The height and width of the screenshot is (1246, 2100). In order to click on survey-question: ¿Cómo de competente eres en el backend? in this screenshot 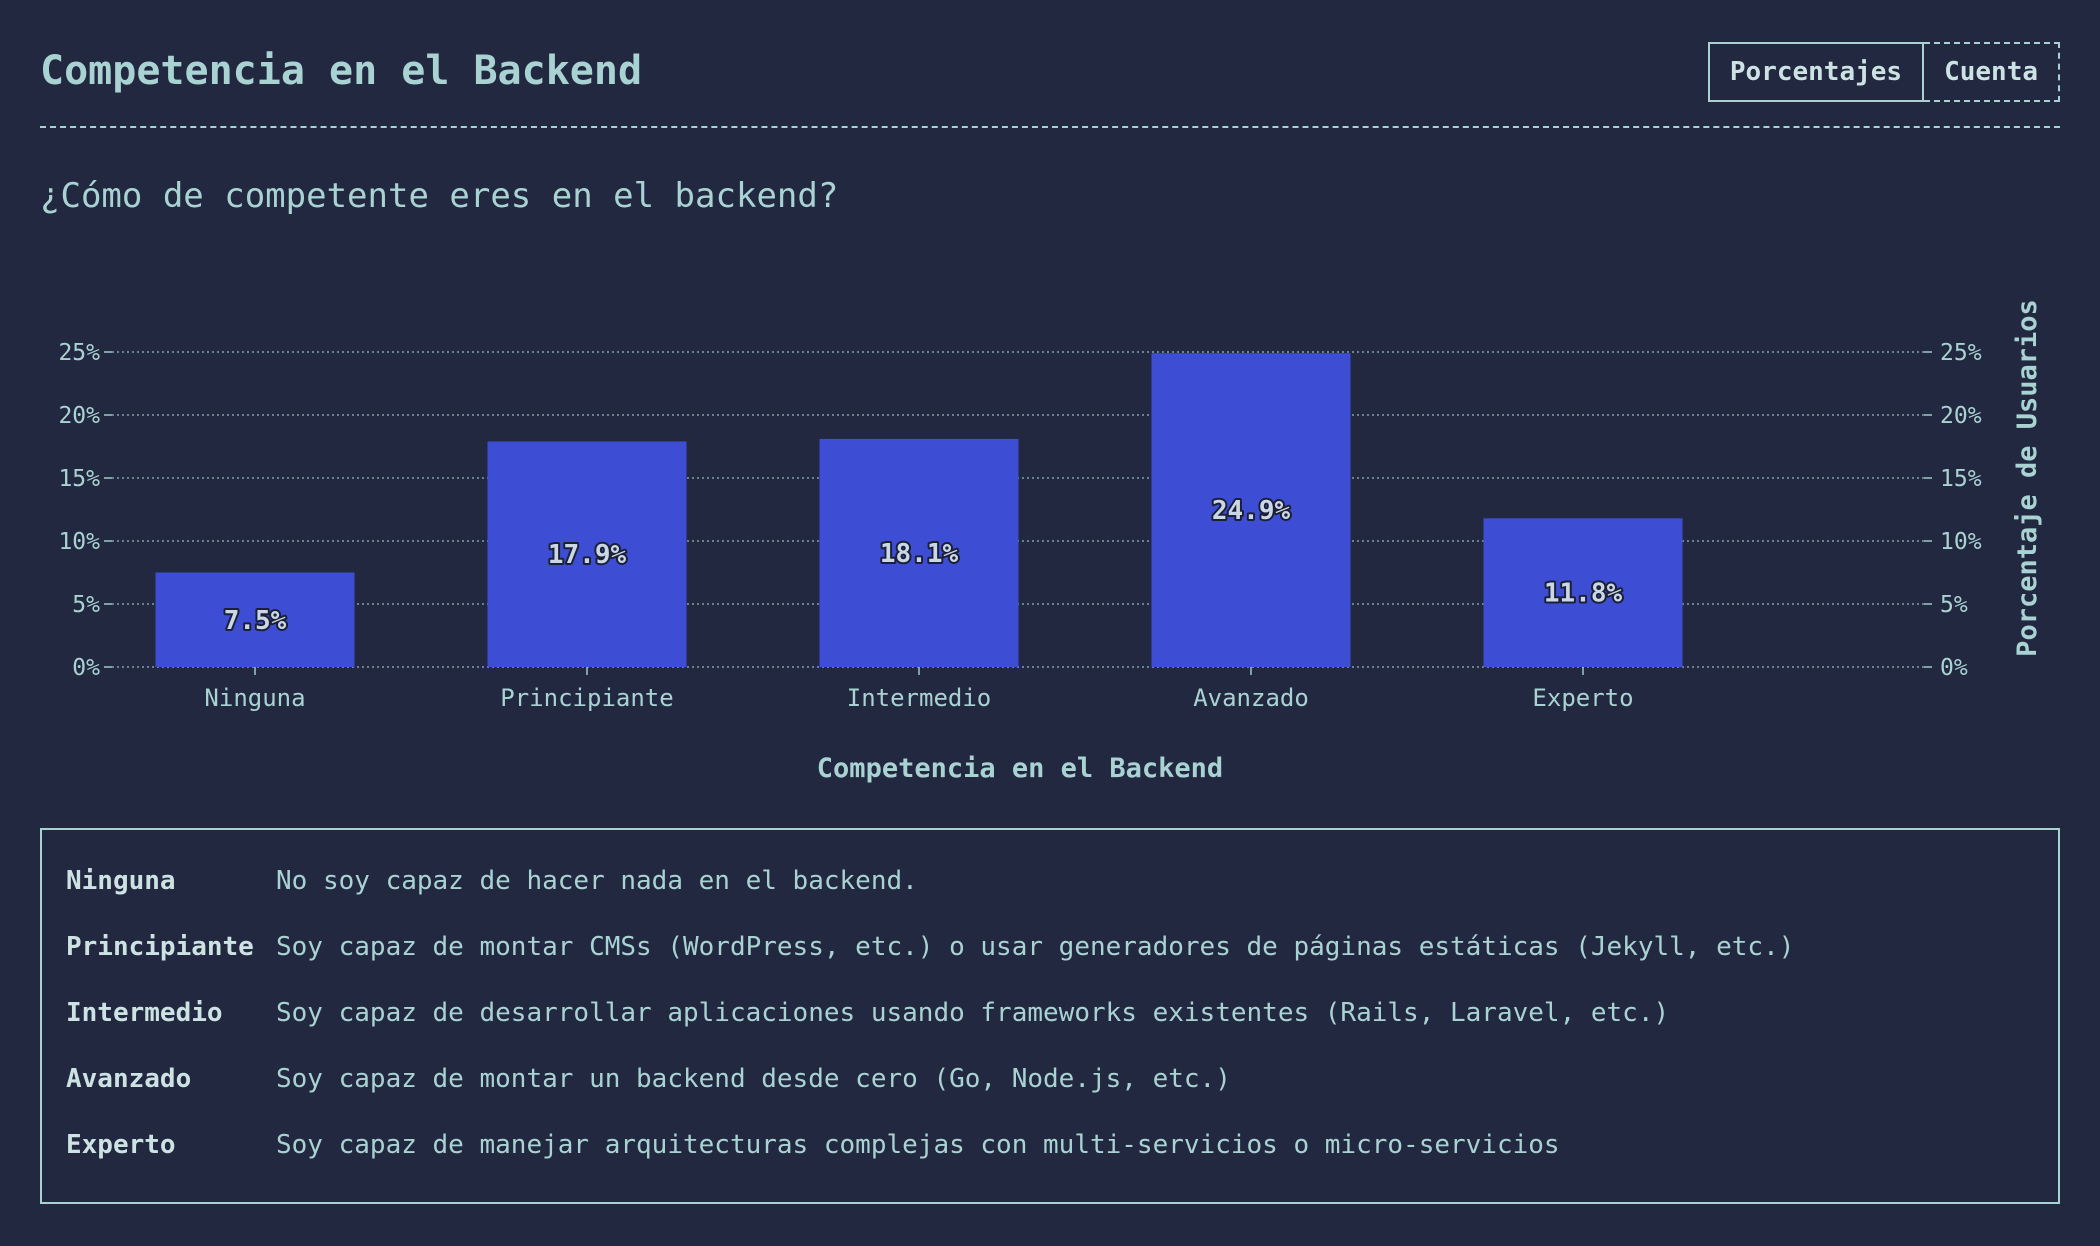, I will do `click(439, 196)`.